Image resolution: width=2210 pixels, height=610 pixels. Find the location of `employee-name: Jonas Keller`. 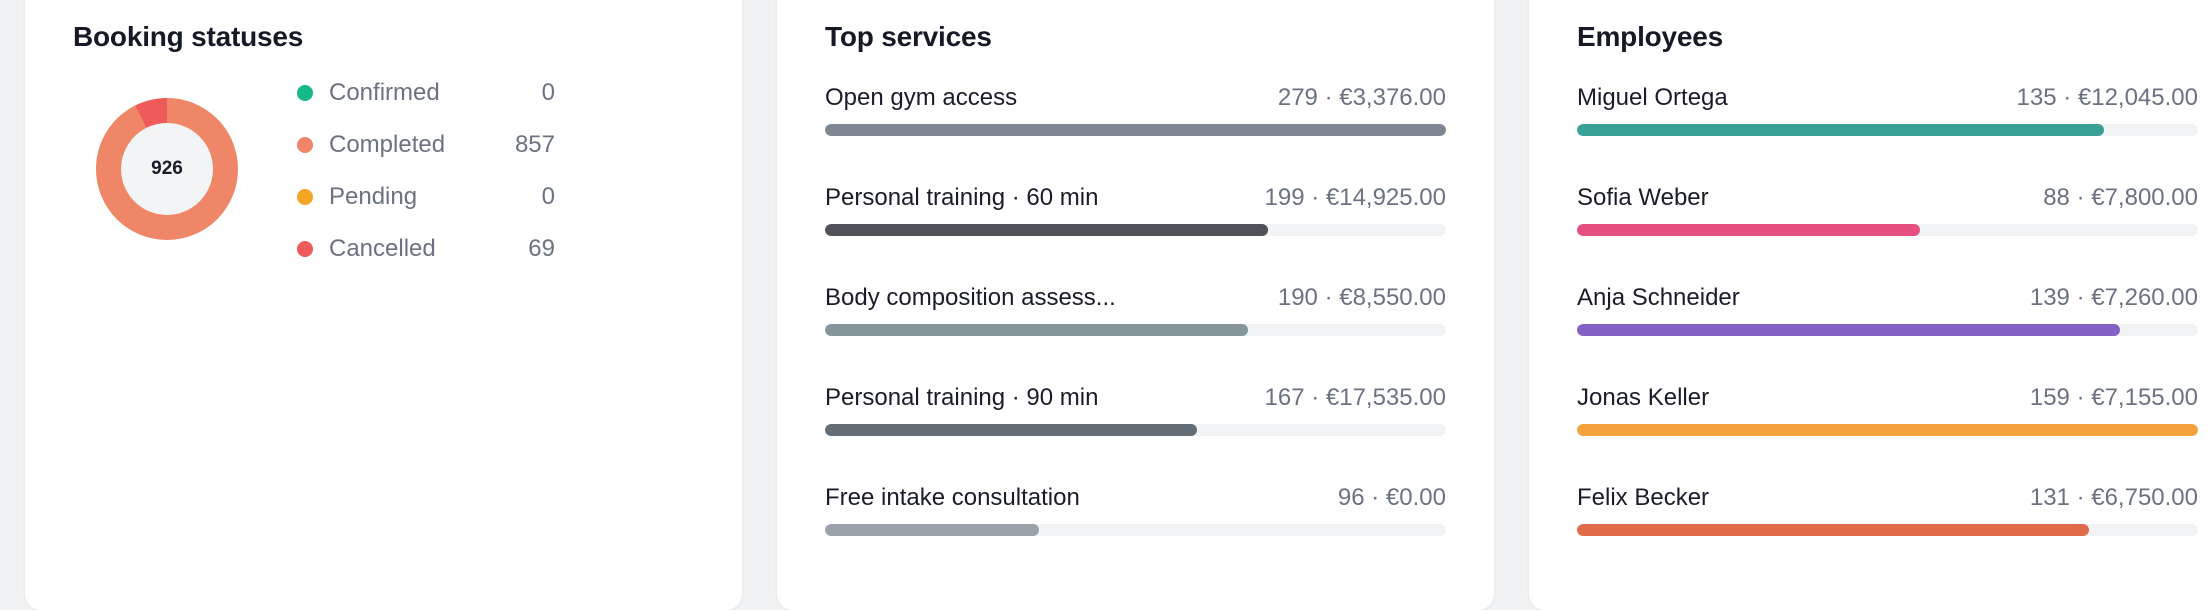

employee-name: Jonas Keller is located at coordinates (1643, 397).